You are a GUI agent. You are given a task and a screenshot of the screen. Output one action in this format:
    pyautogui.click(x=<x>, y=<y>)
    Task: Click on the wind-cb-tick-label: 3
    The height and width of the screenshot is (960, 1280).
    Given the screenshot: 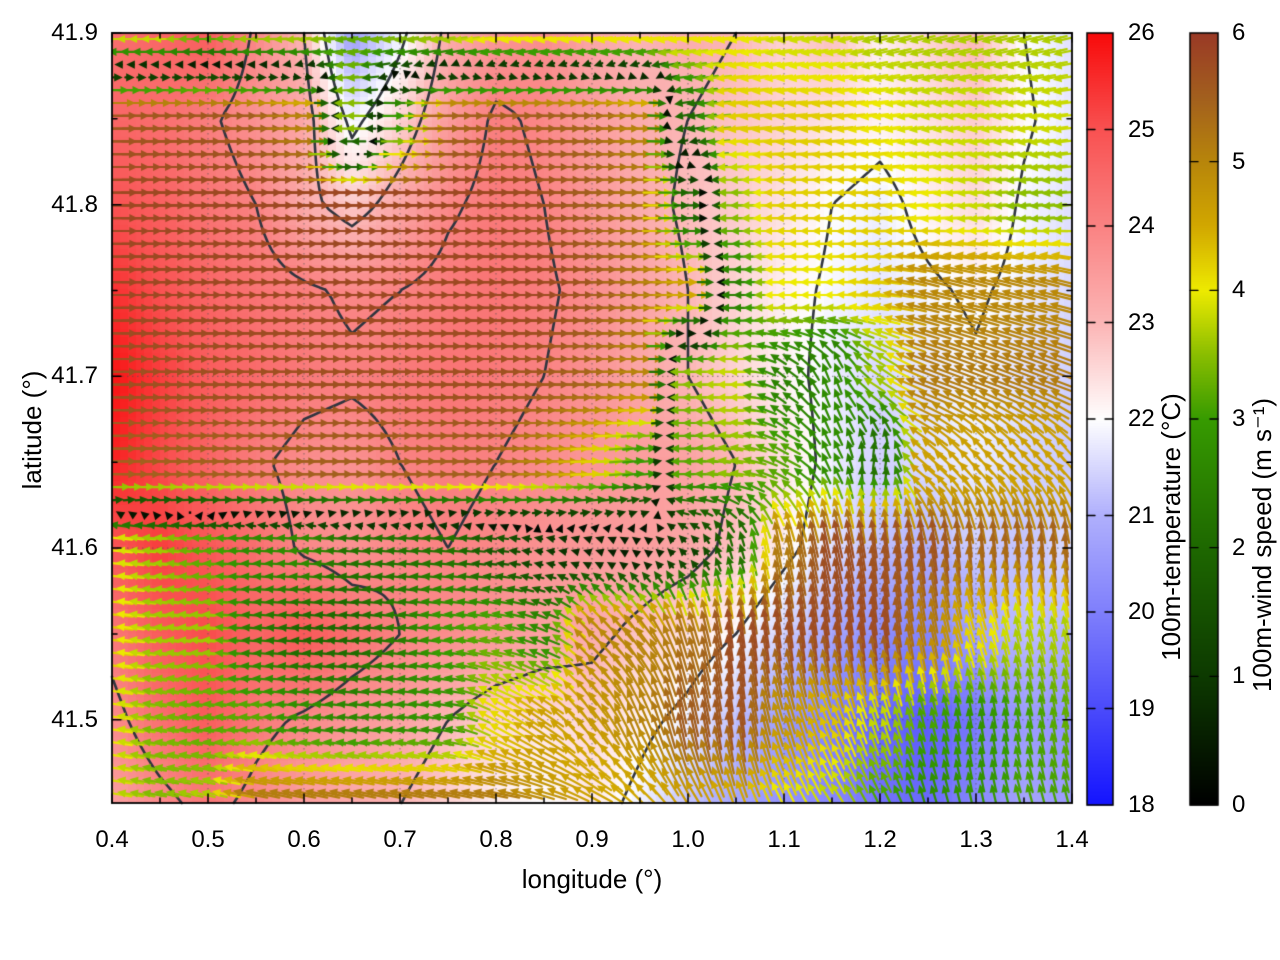 What is the action you would take?
    pyautogui.click(x=1239, y=418)
    